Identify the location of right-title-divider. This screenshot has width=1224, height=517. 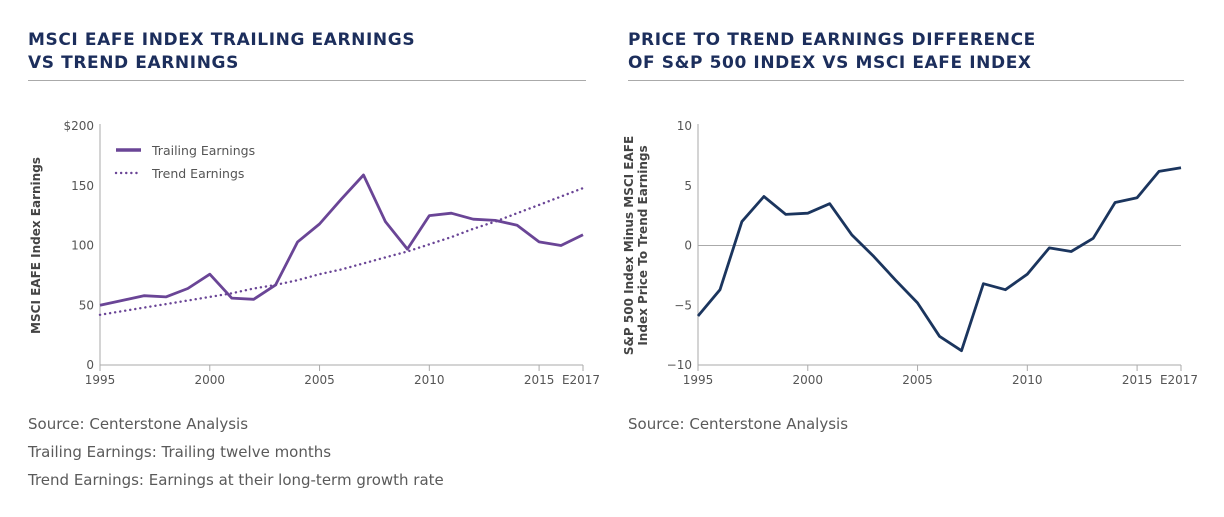
(906, 80).